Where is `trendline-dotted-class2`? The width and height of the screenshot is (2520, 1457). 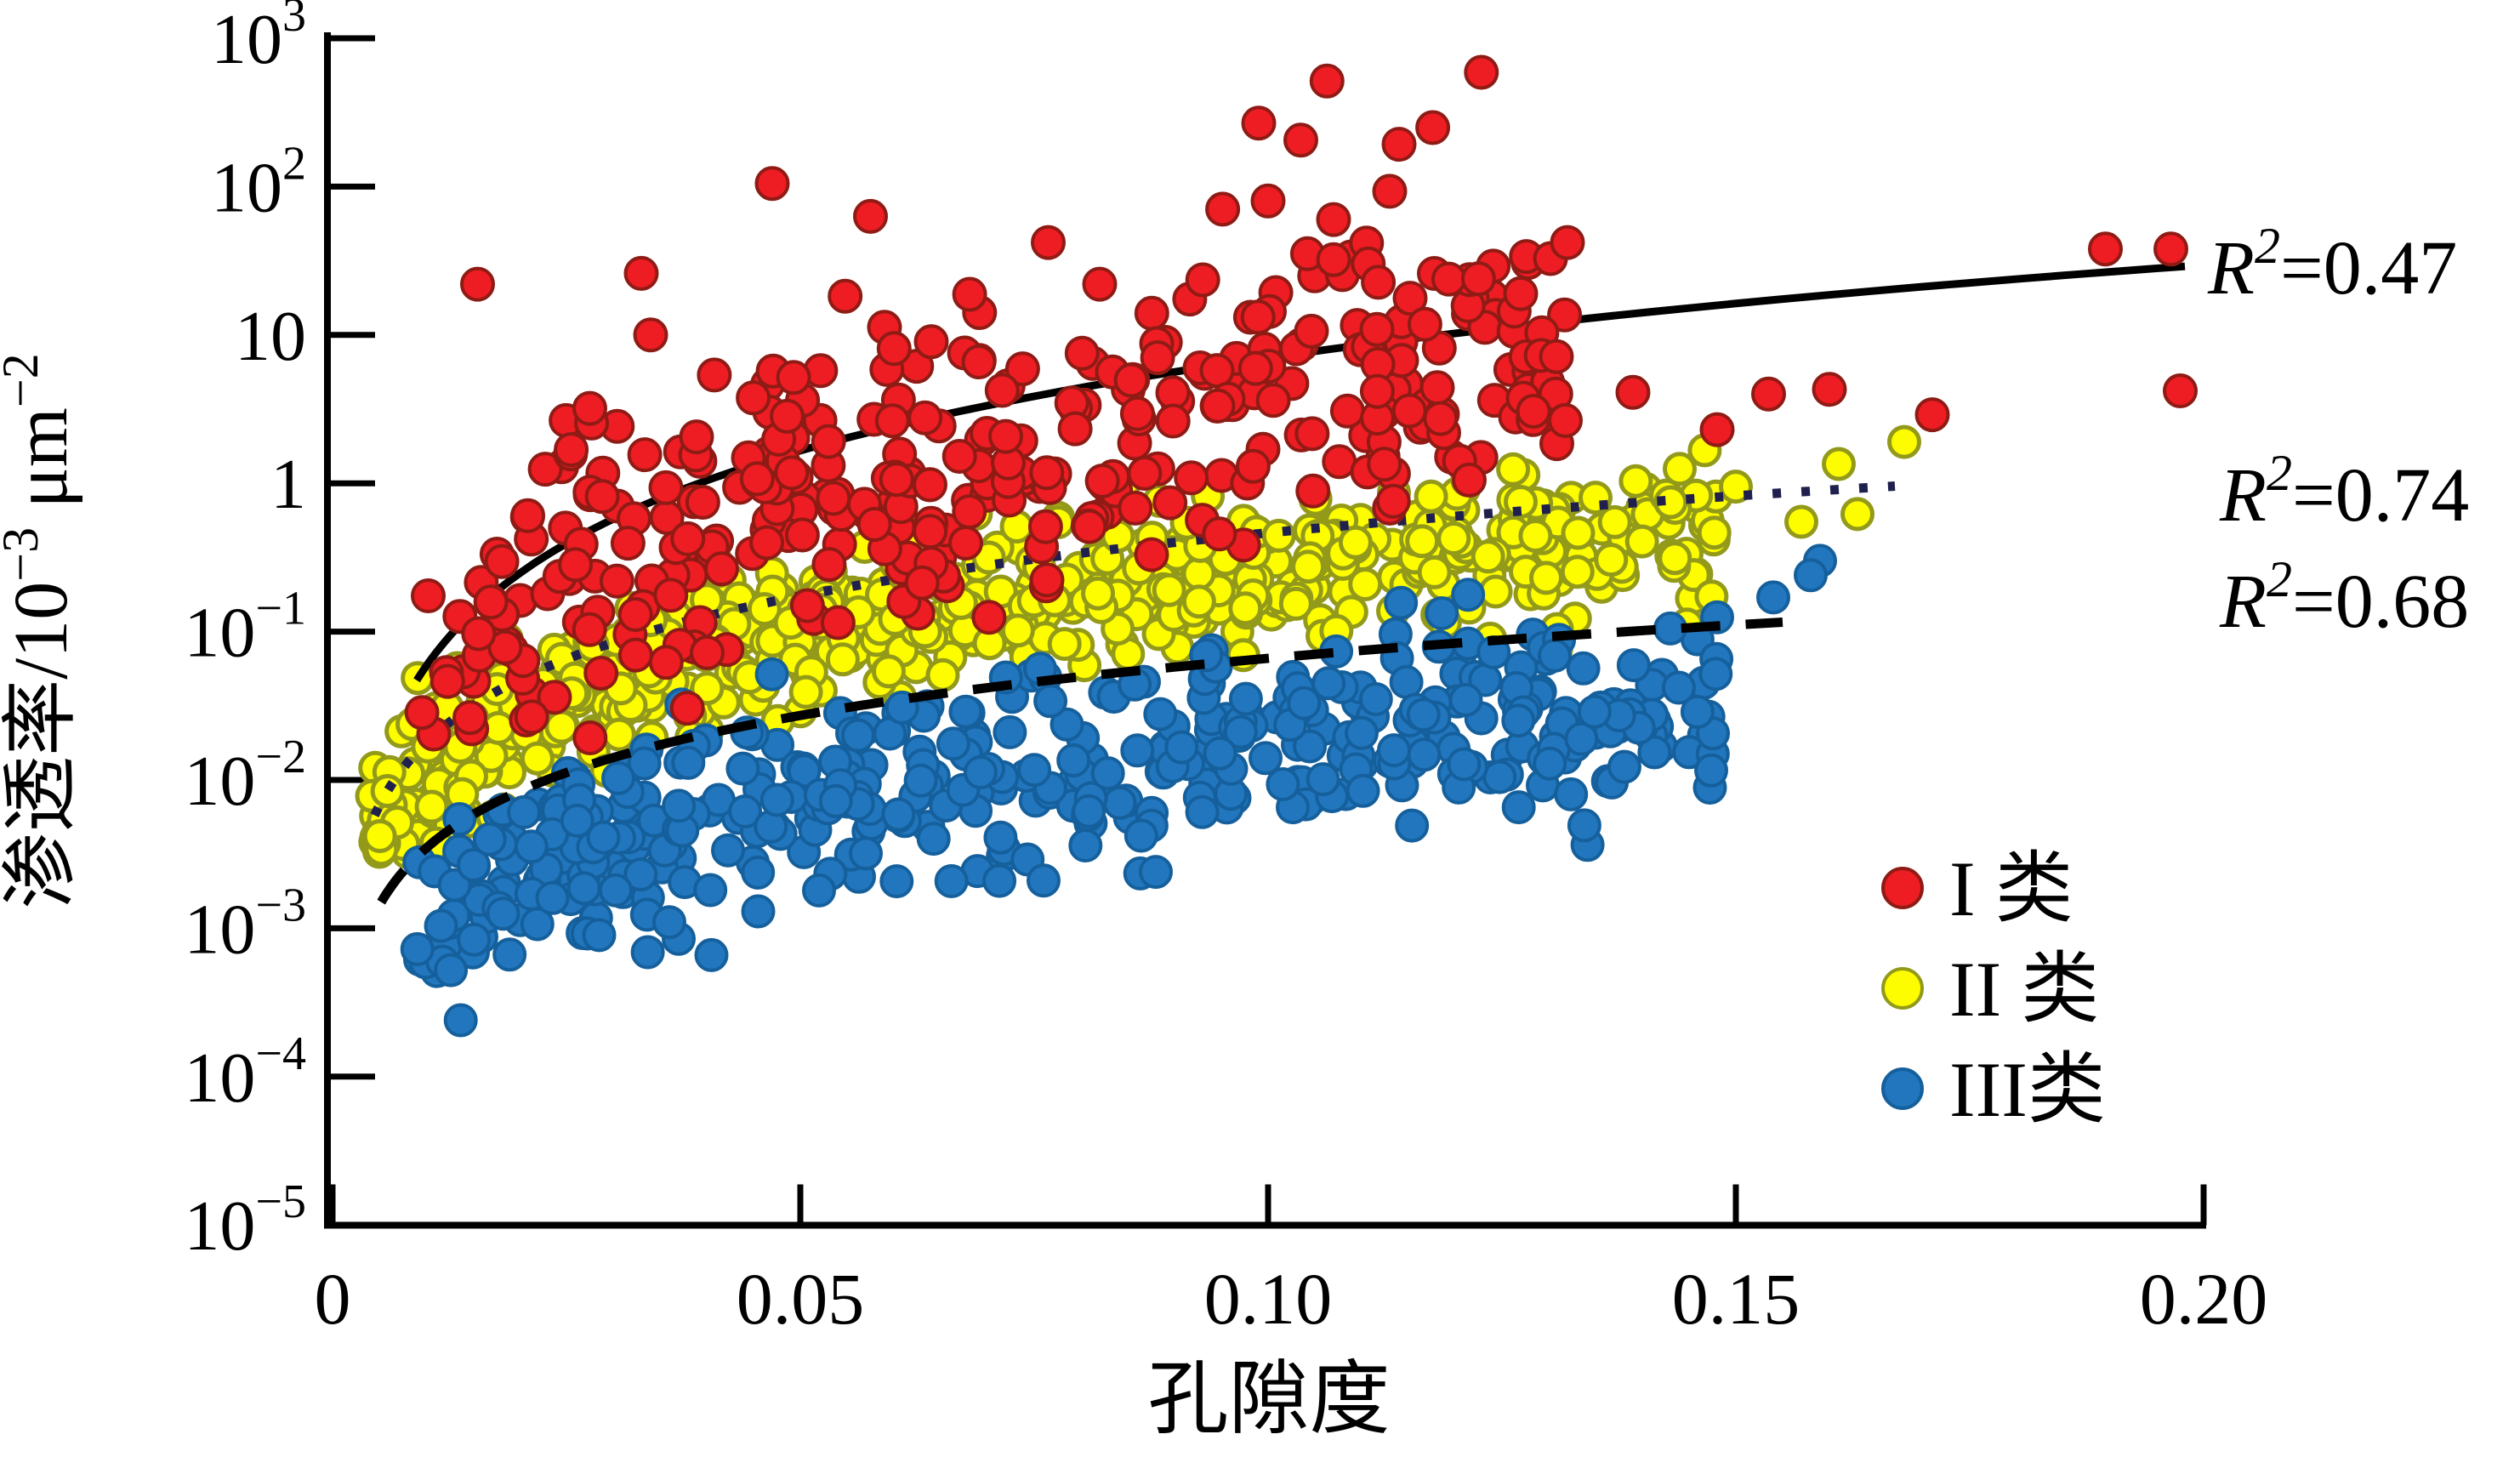
trendline-dotted-class2 is located at coordinates (1133, 649).